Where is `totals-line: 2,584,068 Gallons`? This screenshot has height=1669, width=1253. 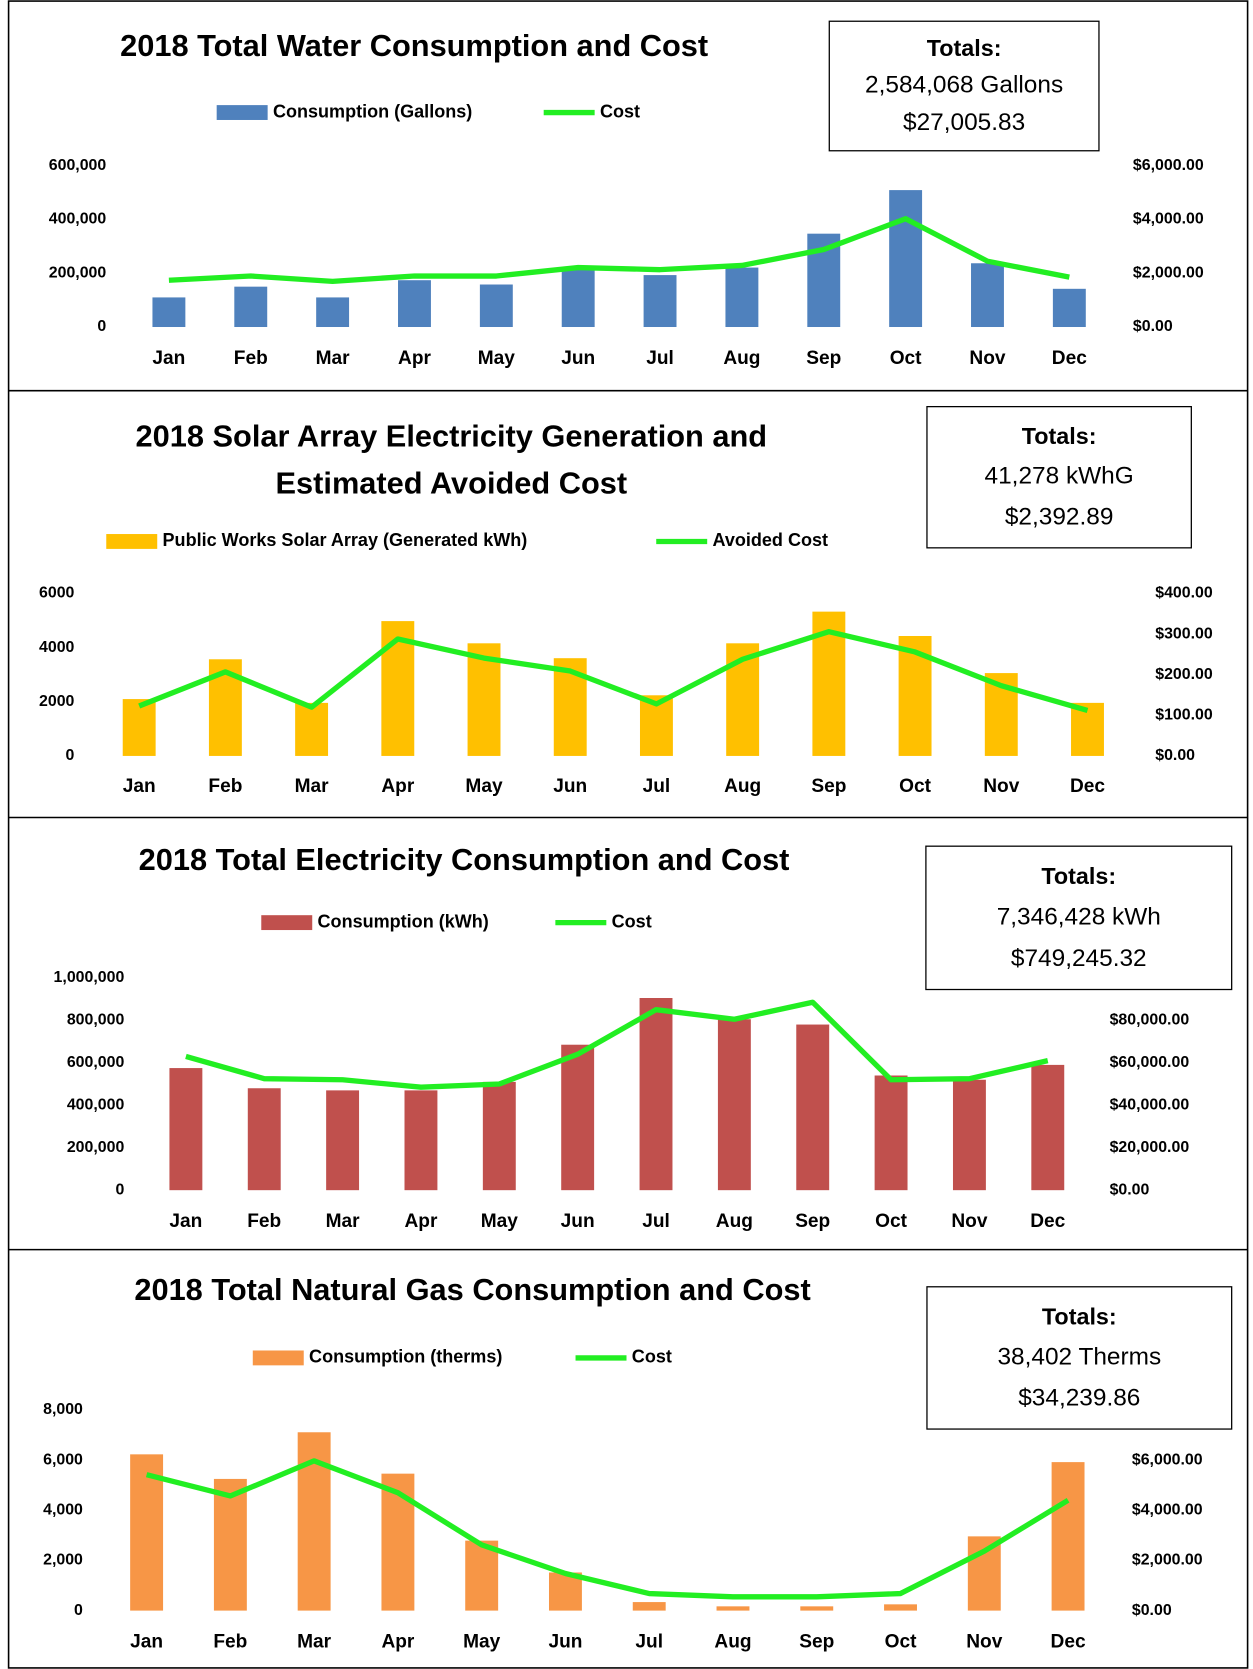
totals-line: 2,584,068 Gallons is located at coordinates (964, 84).